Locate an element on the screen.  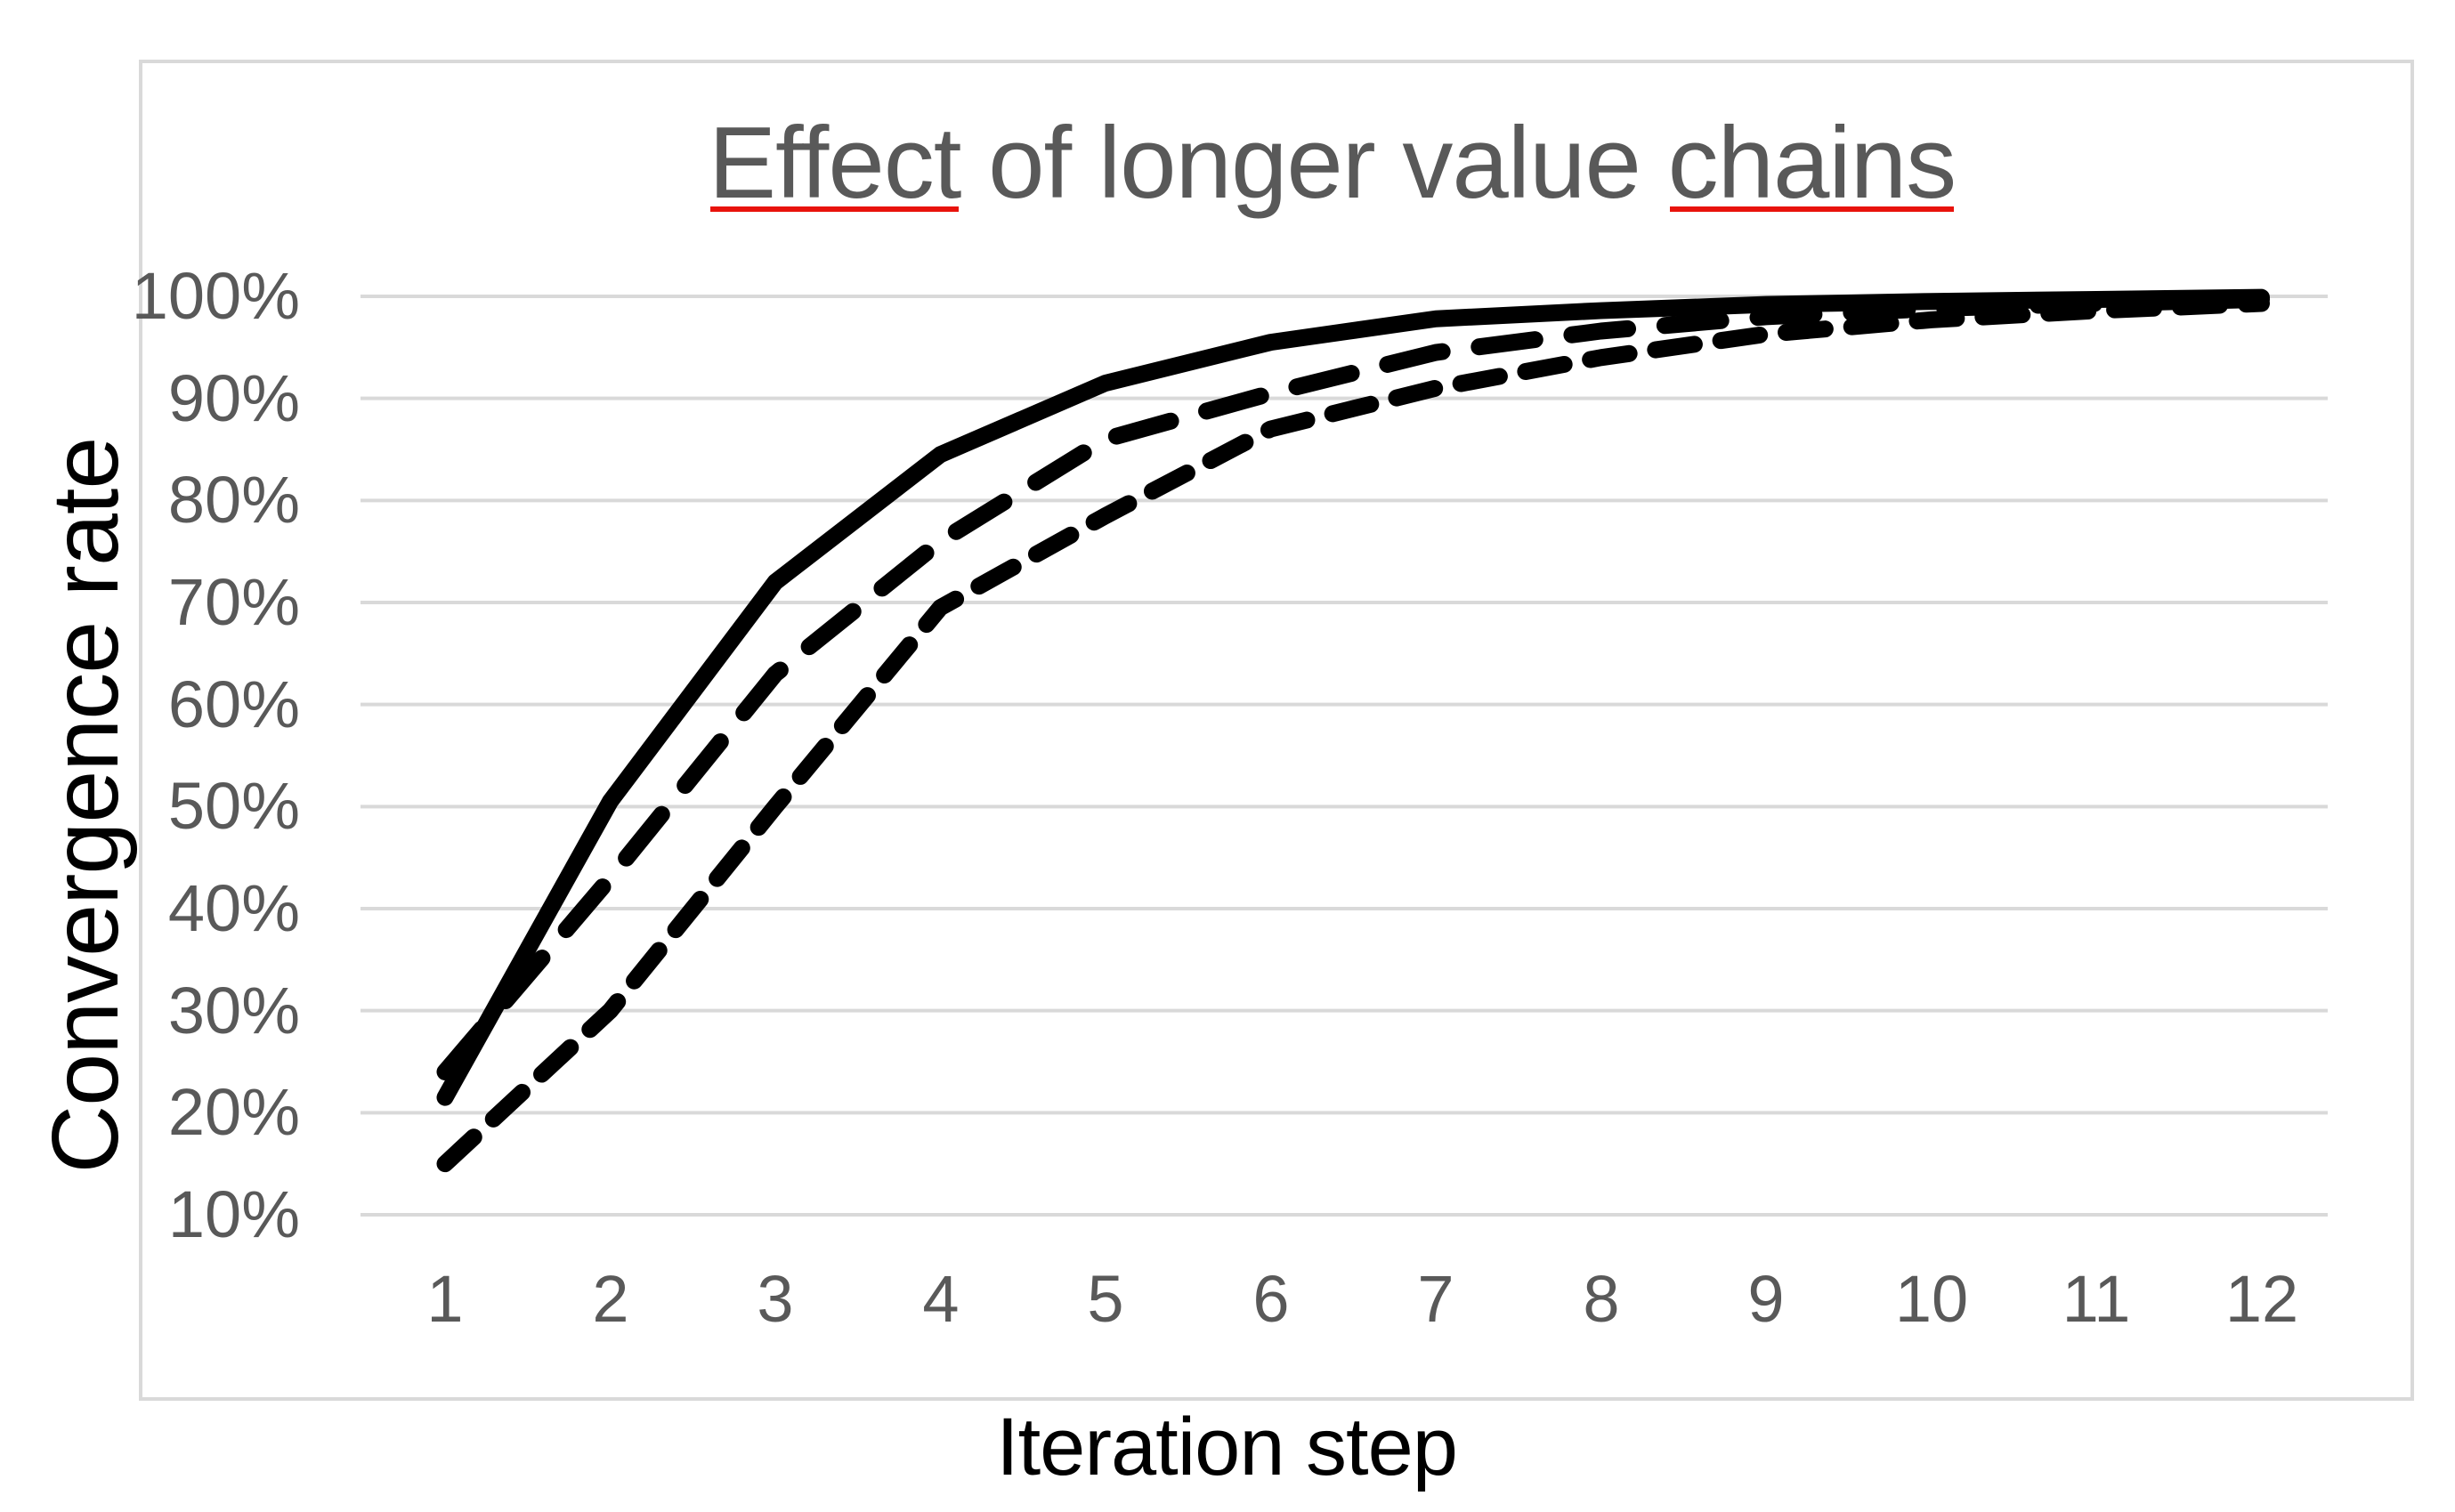
x-tick-label: 2 is located at coordinates (610, 1299).